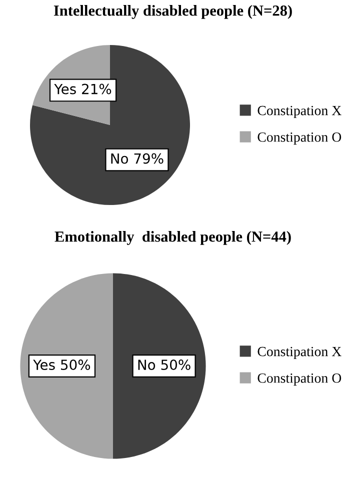  What do you see at coordinates (172, 238) in the screenshot?
I see `chart-title: Emotionally disabled people (N=44)` at bounding box center [172, 238].